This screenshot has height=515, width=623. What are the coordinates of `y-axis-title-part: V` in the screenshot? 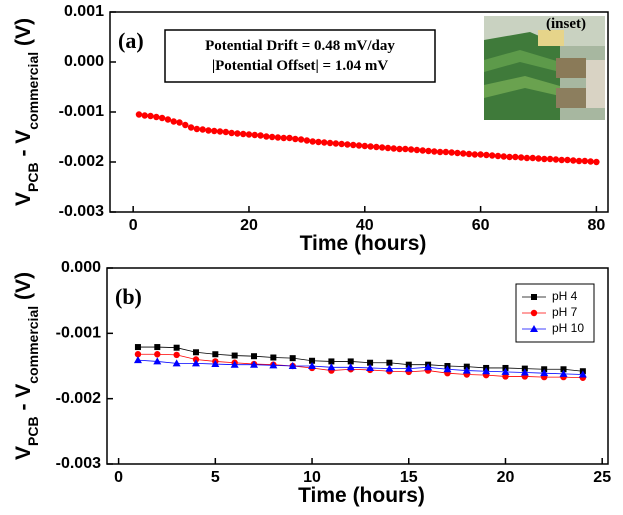 It's located at (23, 453).